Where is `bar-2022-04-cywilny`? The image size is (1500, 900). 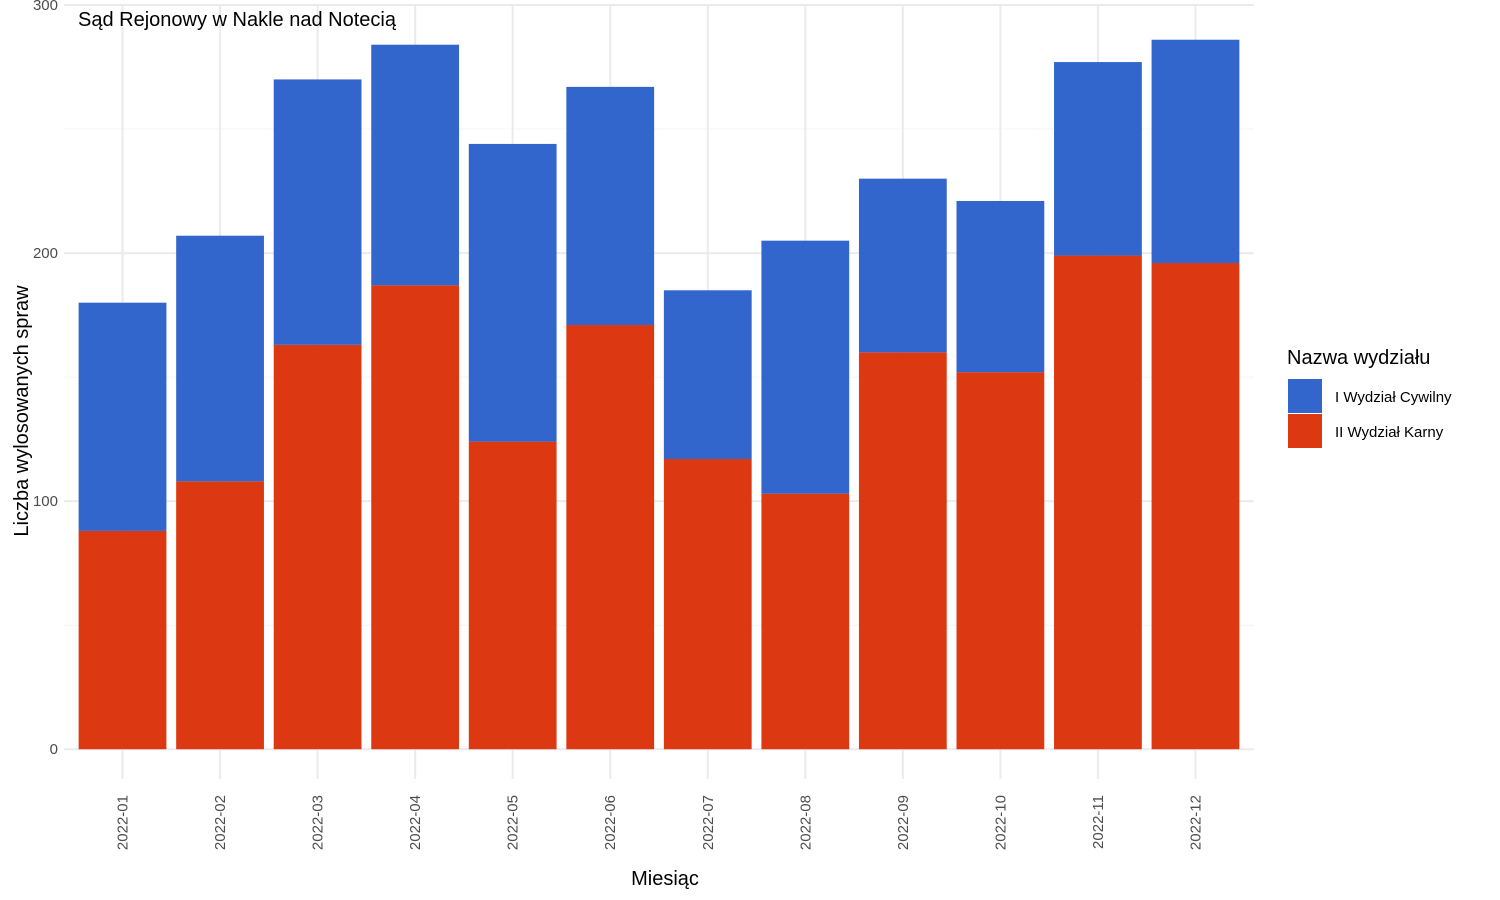 bar-2022-04-cywilny is located at coordinates (415, 165).